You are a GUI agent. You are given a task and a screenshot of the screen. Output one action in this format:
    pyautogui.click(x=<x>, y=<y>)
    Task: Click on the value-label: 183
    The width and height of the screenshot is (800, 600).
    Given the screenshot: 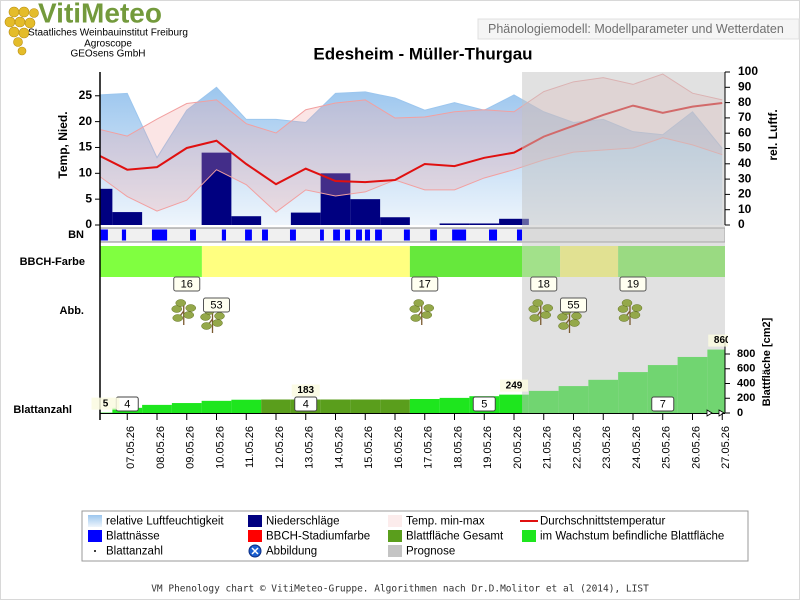 What is the action you would take?
    pyautogui.click(x=305, y=390)
    